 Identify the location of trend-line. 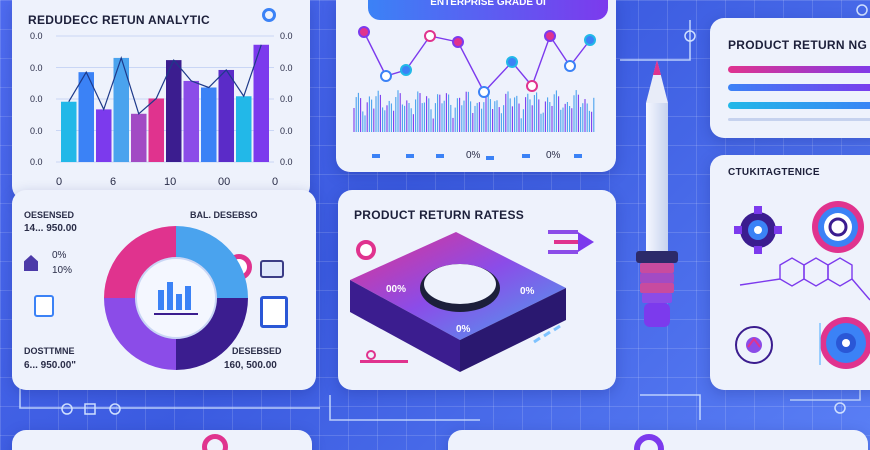
(477, 62).